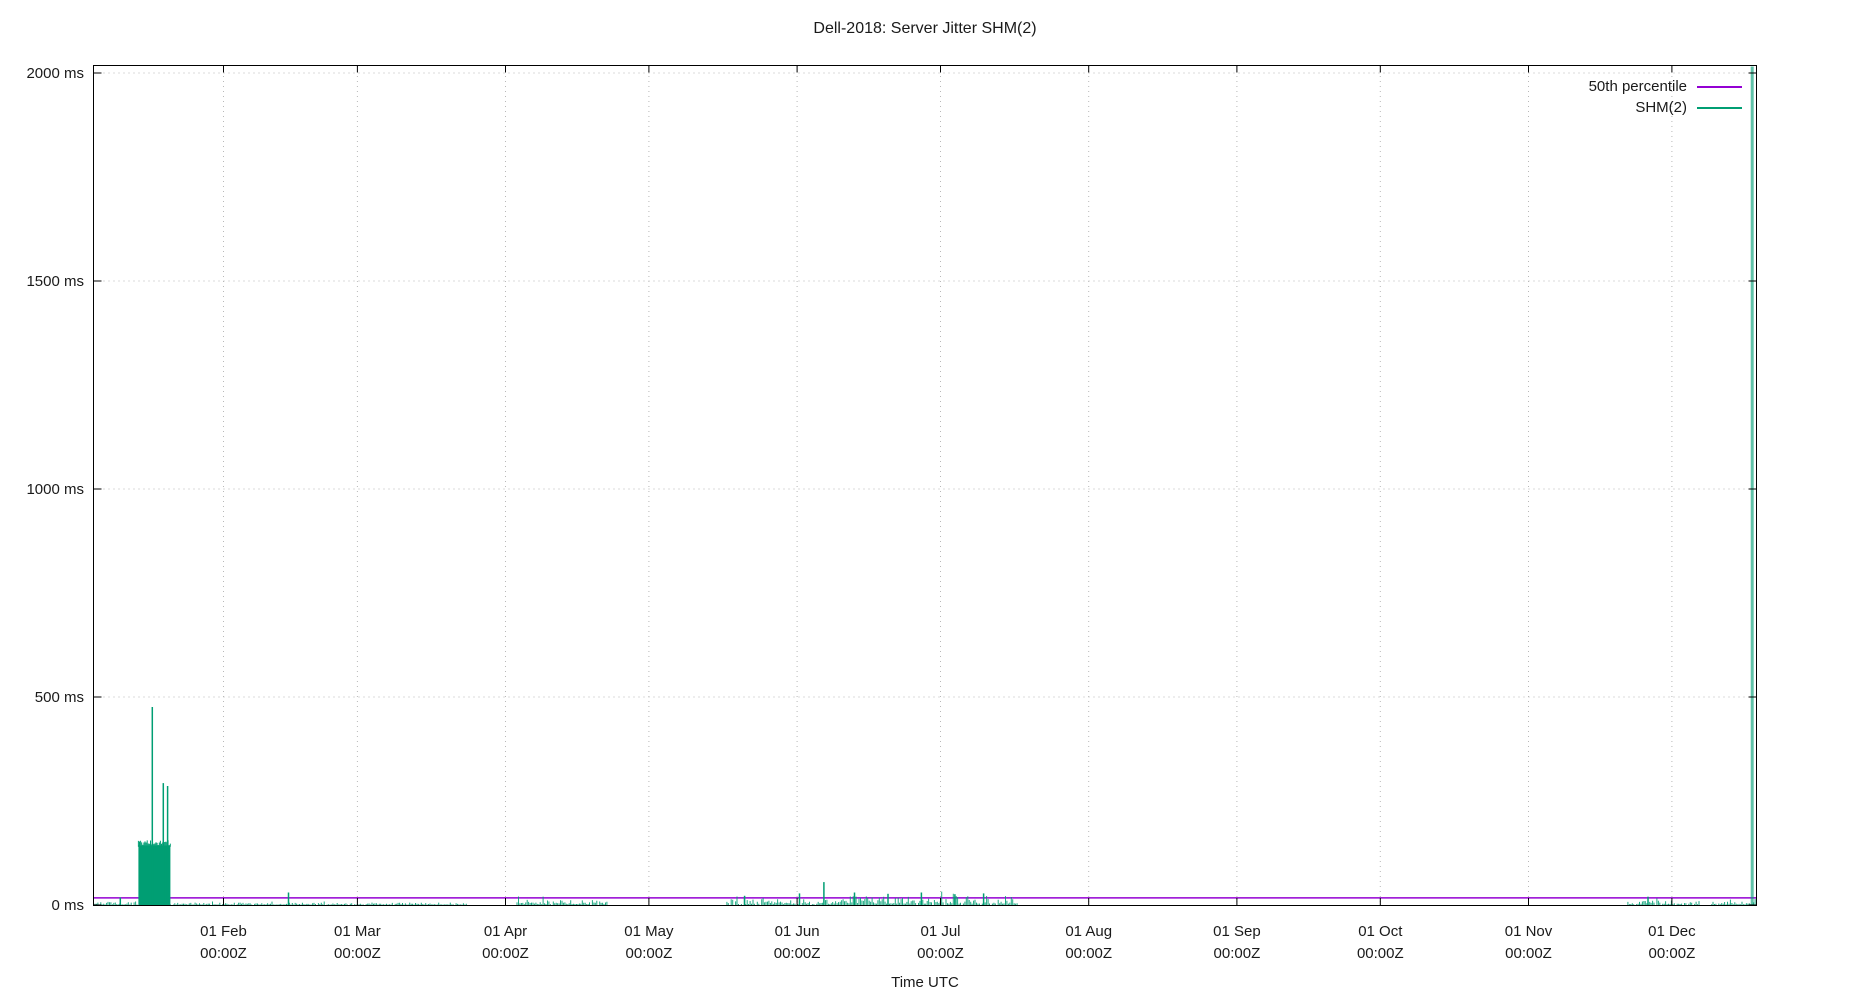 This screenshot has height=1000, width=1850. Describe the element at coordinates (925, 28) in the screenshot. I see `chart-title: Dell-2018: Server Jitter SHM(2)` at that location.